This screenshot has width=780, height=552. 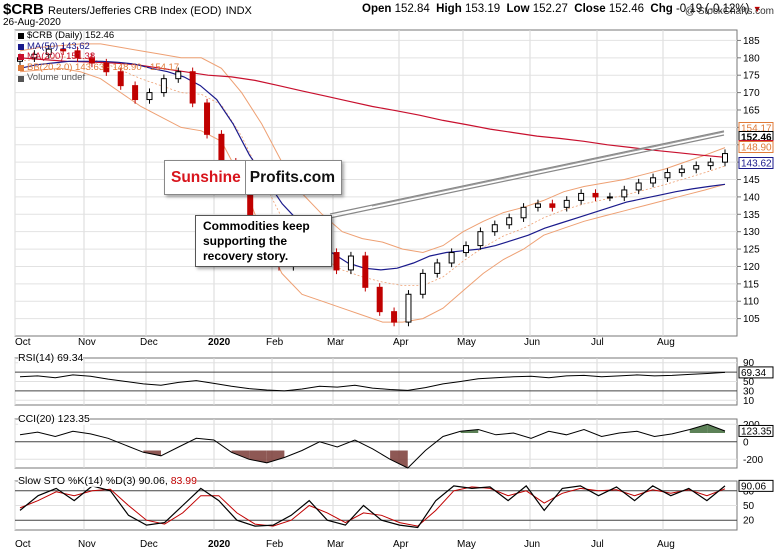 What do you see at coordinates (275, 456) in the screenshot?
I see `cci-fill-negative` at bounding box center [275, 456].